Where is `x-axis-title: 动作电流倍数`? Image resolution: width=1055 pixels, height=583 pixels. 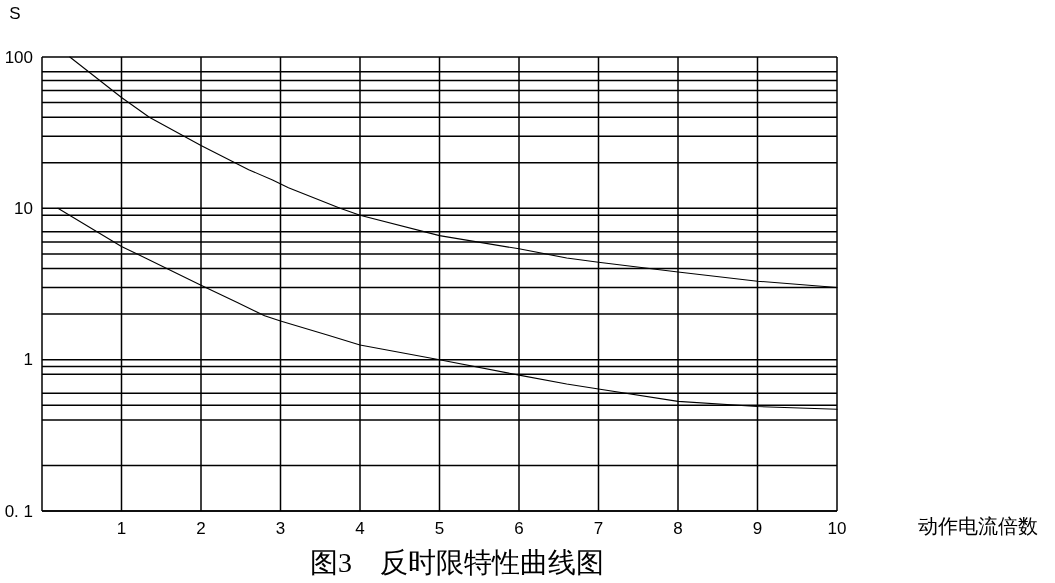 x-axis-title: 动作电流倍数 is located at coordinates (978, 526).